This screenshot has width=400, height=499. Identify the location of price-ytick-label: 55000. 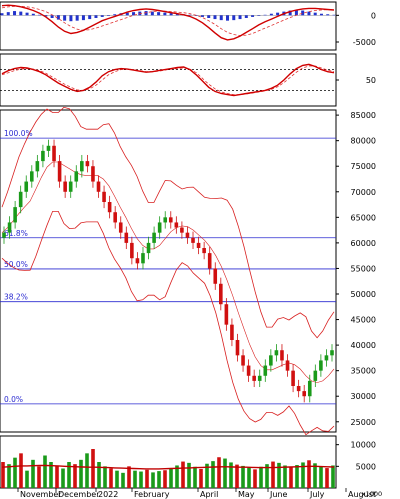
(363, 268).